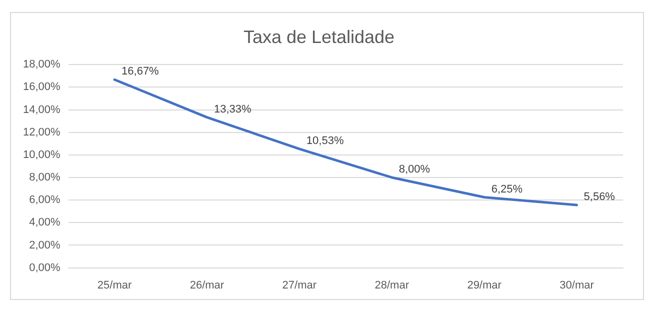 The image size is (656, 323). Describe the element at coordinates (41, 110) in the screenshot. I see `y-tick-label: 14,00%` at that location.